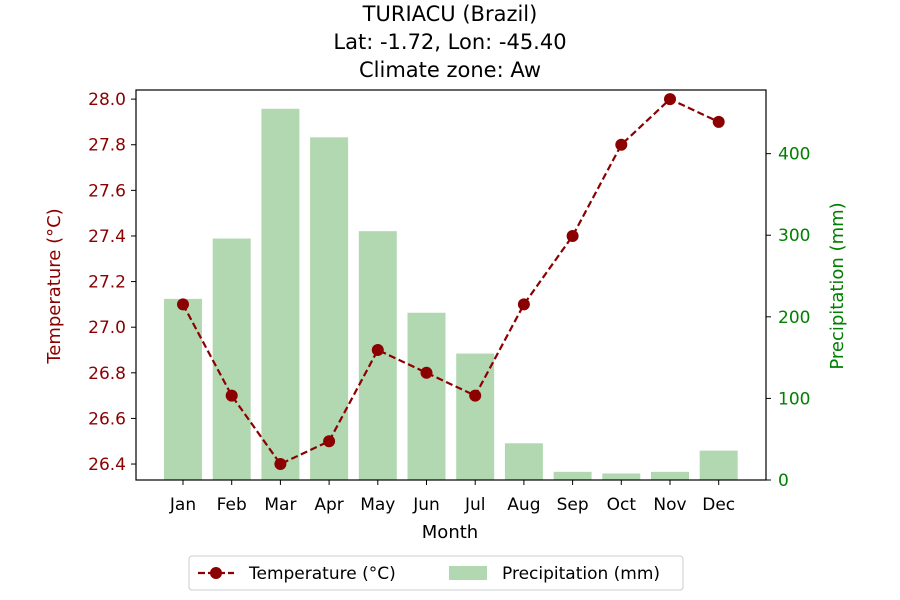  What do you see at coordinates (794, 399) in the screenshot?
I see `right-tick-label: 100` at bounding box center [794, 399].